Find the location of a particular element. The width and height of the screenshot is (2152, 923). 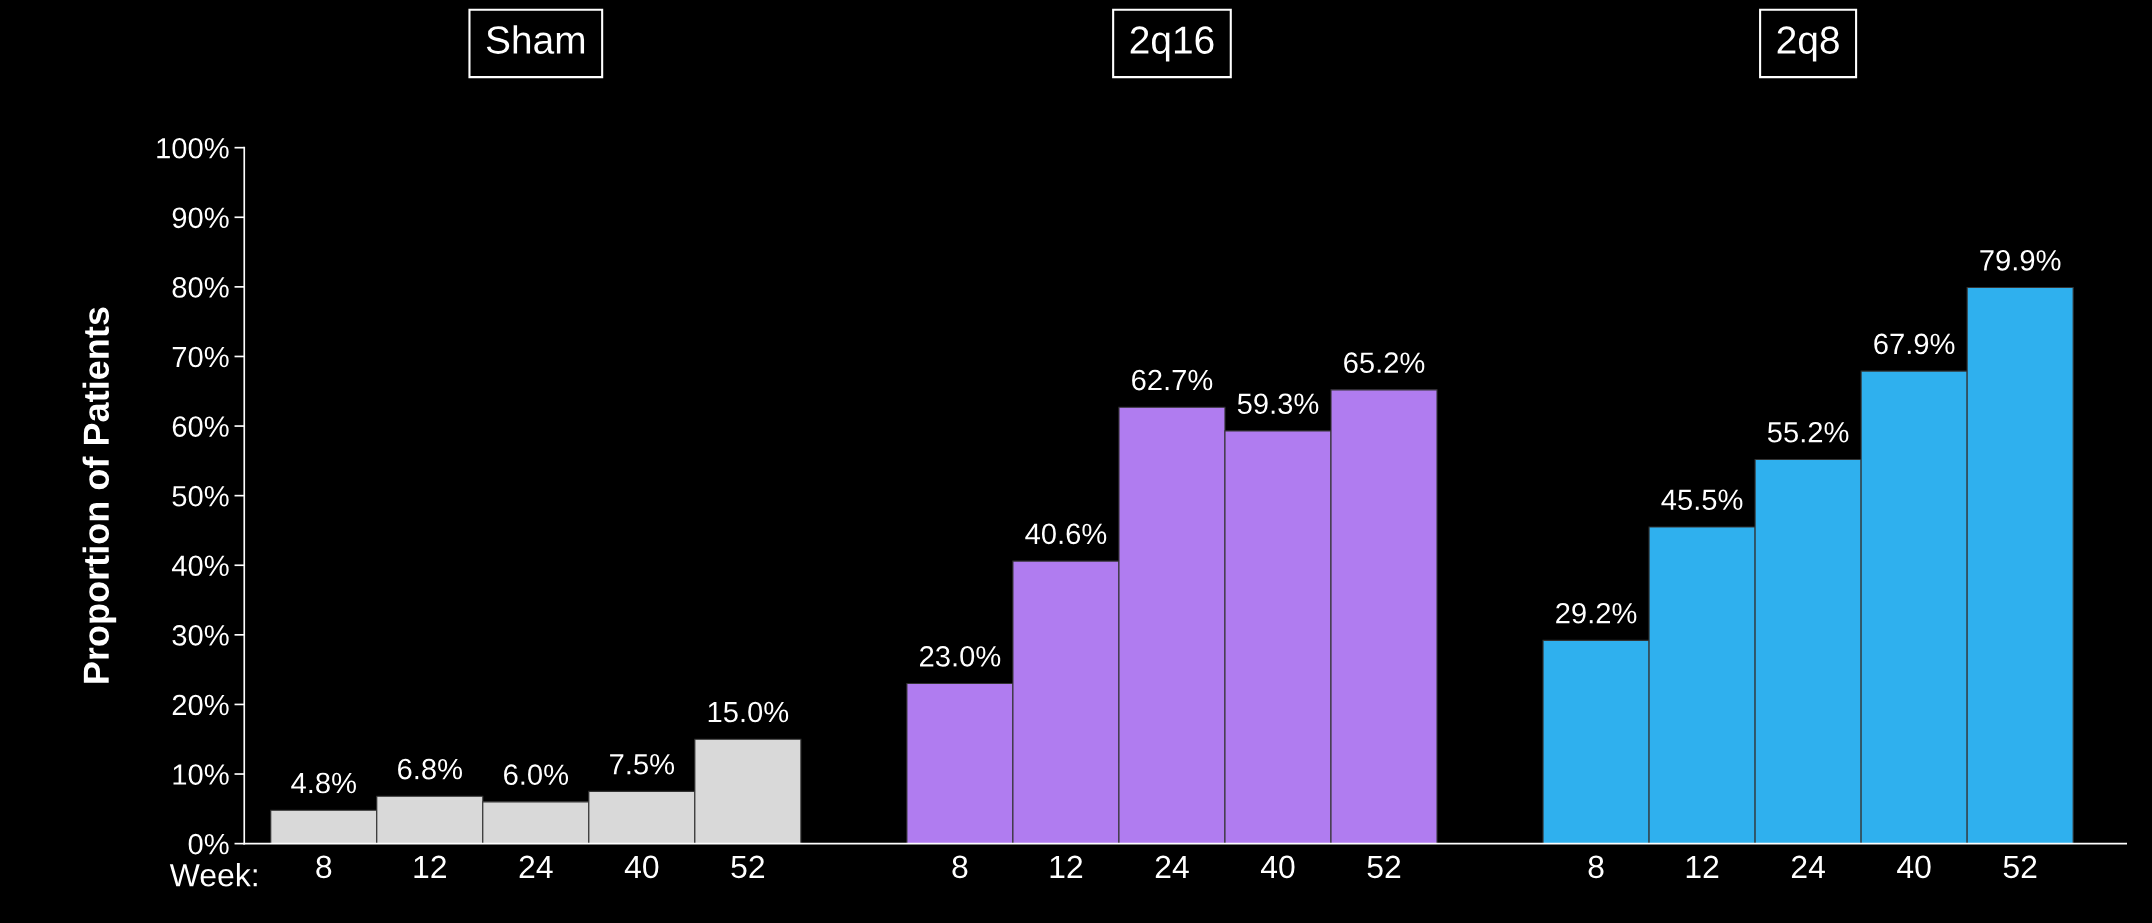

y-tick-label: 50% is located at coordinates (200, 496).